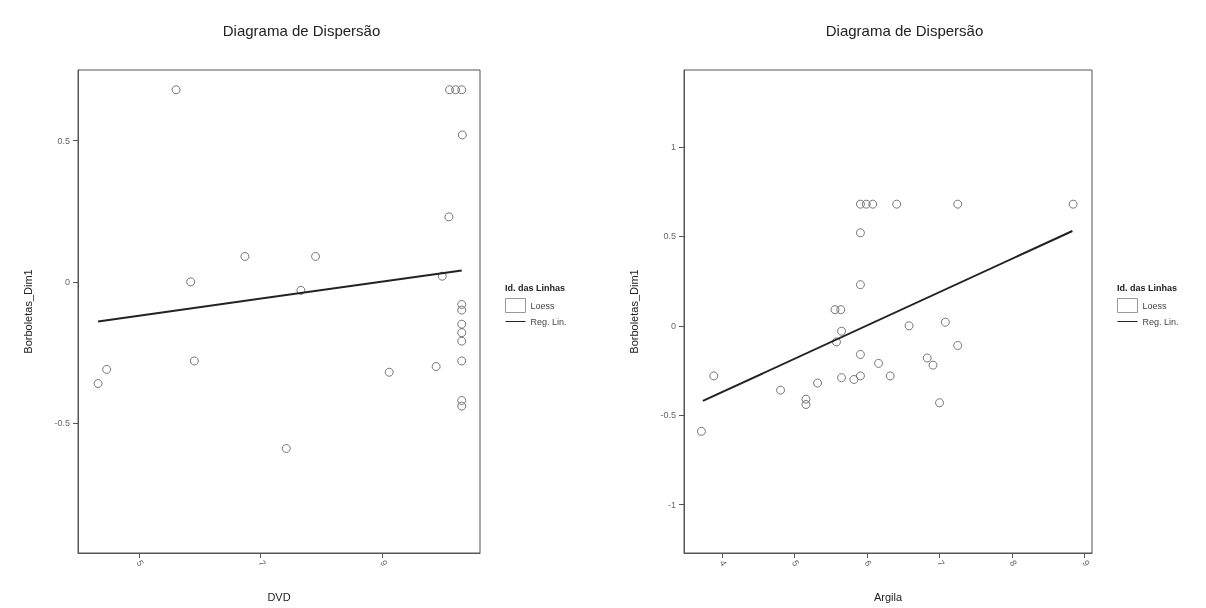  What do you see at coordinates (673, 146) in the screenshot?
I see `y-tick-label: 1` at bounding box center [673, 146].